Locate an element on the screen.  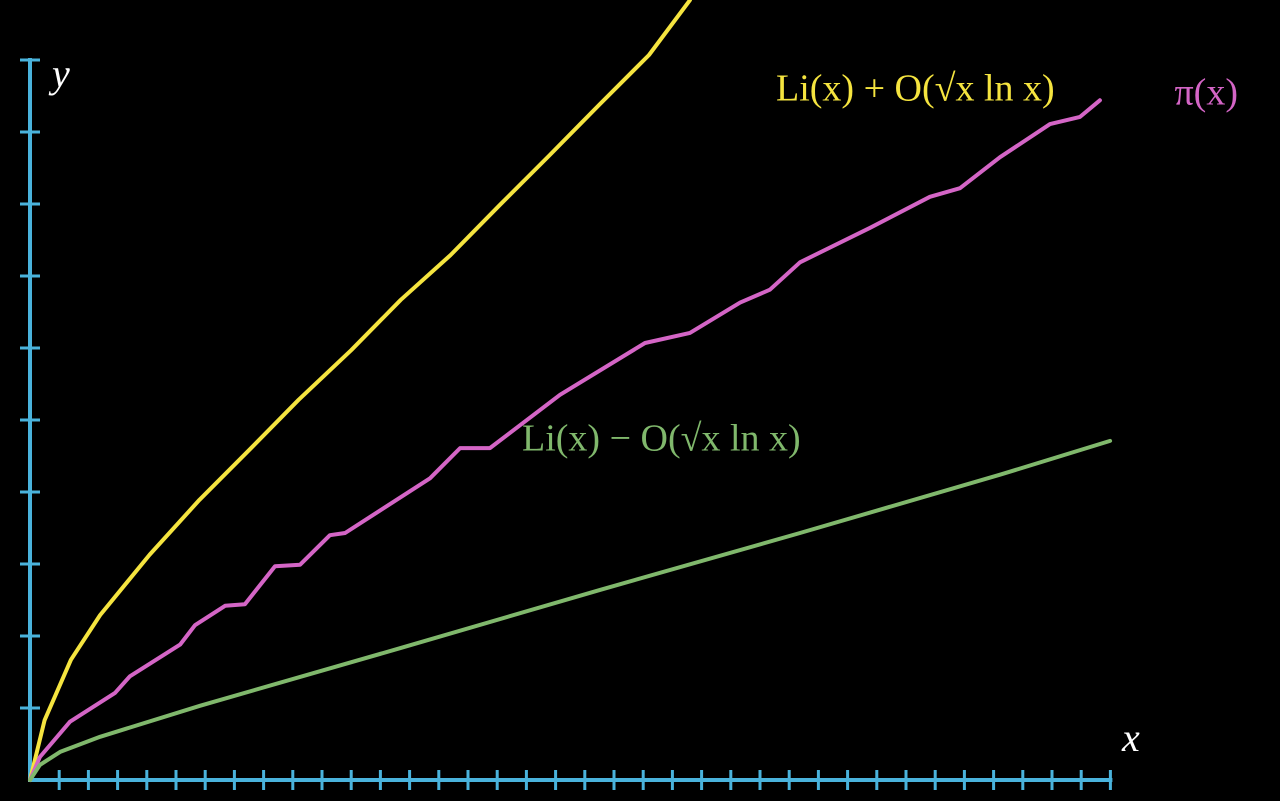
series-label: π(x) is located at coordinates (1207, 93).